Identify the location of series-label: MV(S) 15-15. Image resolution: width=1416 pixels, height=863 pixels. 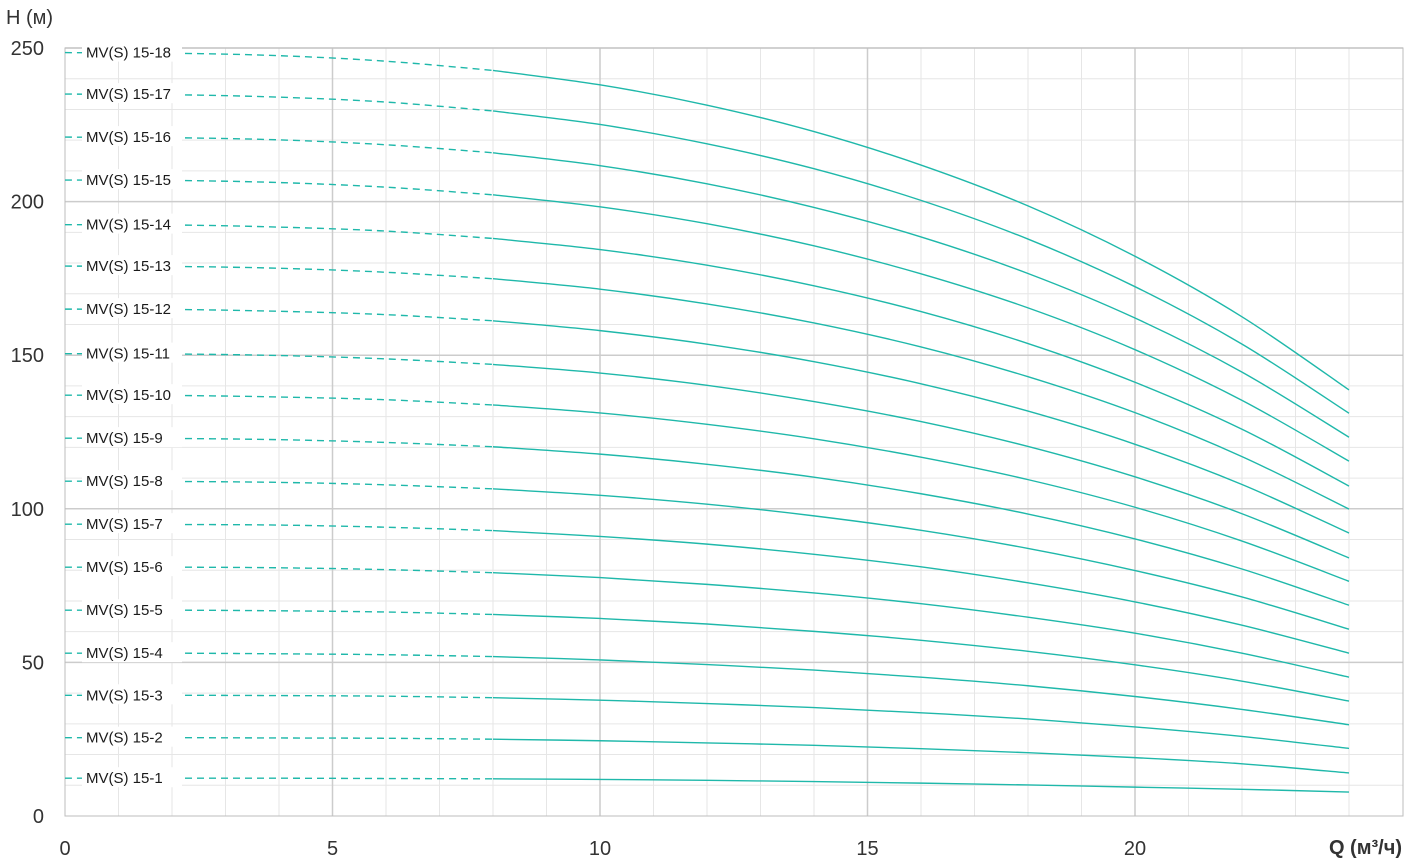
(128, 180).